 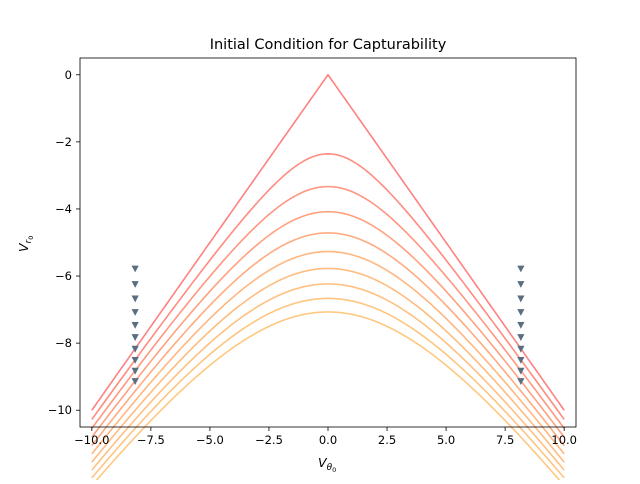 I want to click on x-tick-label: −10.0, so click(x=91, y=440).